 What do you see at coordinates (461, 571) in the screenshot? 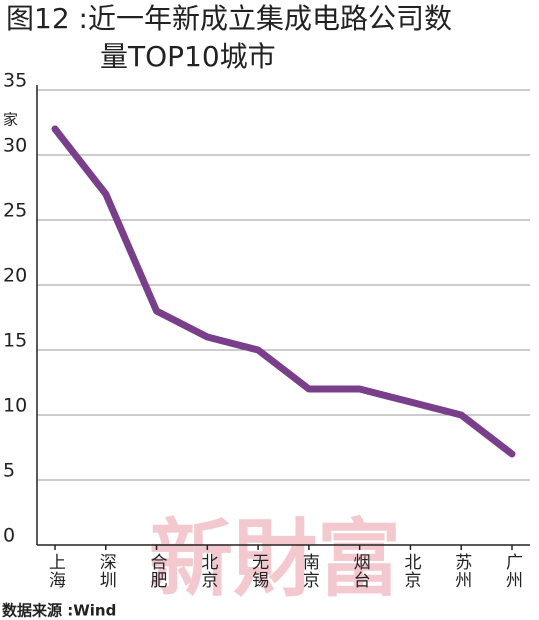
I see `x-tick-label: 苏州` at bounding box center [461, 571].